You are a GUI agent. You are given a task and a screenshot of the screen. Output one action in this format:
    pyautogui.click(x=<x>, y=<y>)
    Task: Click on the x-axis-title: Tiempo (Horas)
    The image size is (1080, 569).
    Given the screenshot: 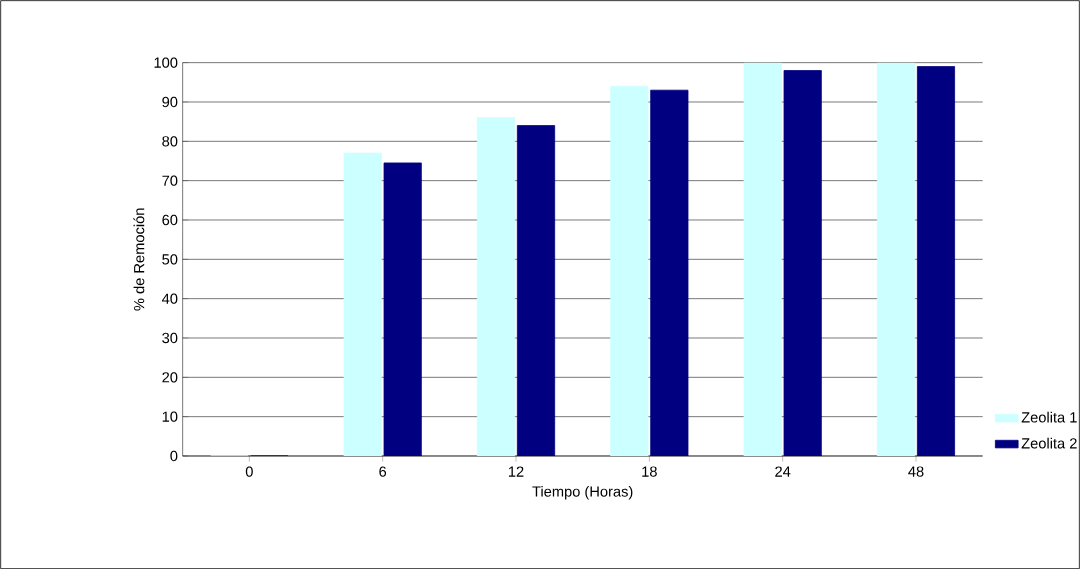 What is the action you would take?
    pyautogui.click(x=582, y=492)
    